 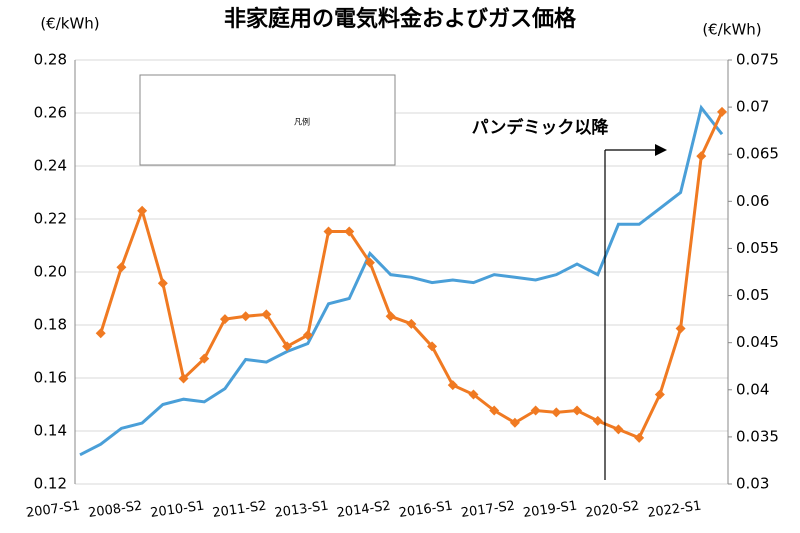 I want to click on arrow-head, so click(x=661, y=150).